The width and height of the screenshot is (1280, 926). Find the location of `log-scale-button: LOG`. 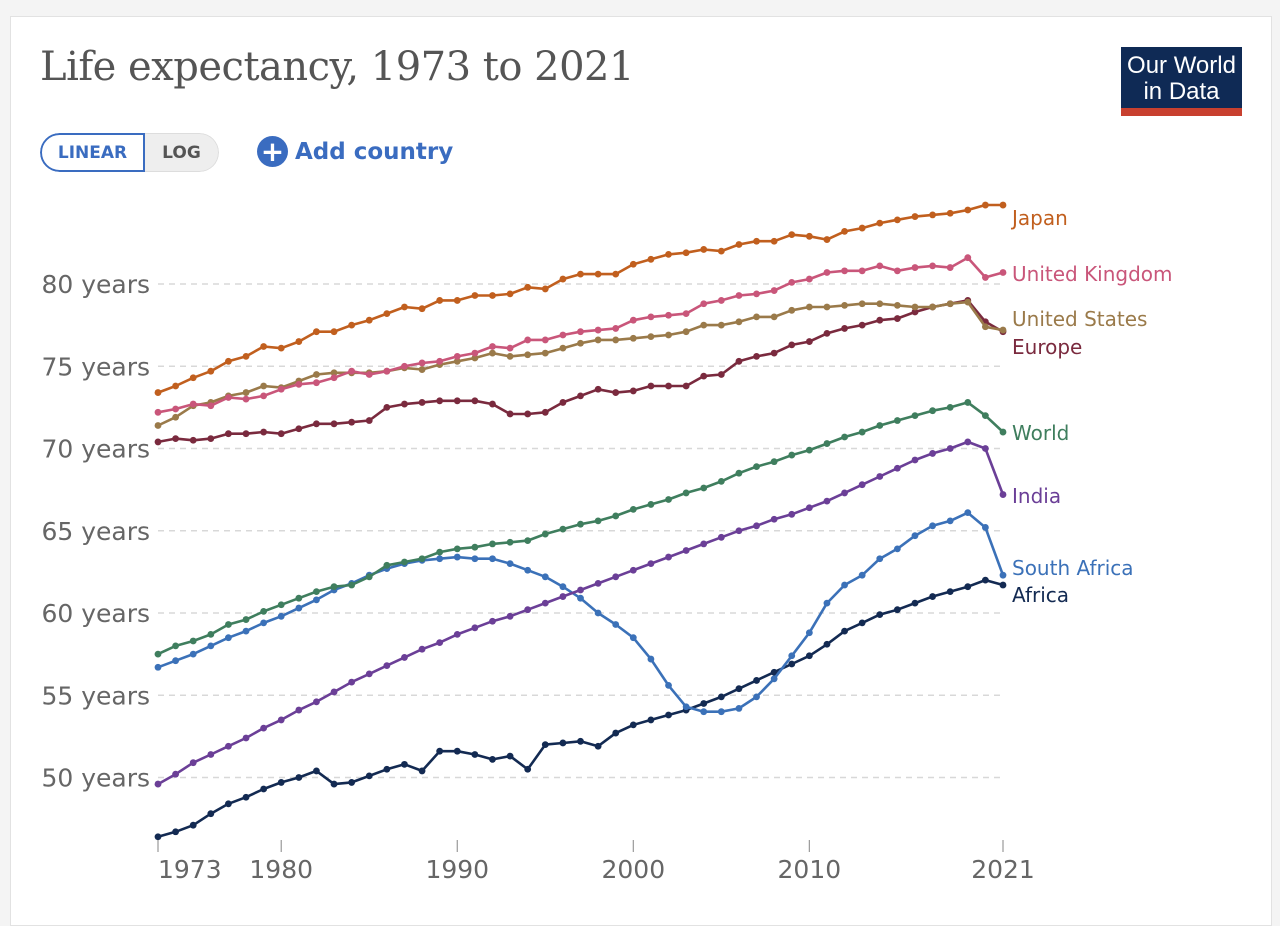

log-scale-button: LOG is located at coordinates (182, 152).